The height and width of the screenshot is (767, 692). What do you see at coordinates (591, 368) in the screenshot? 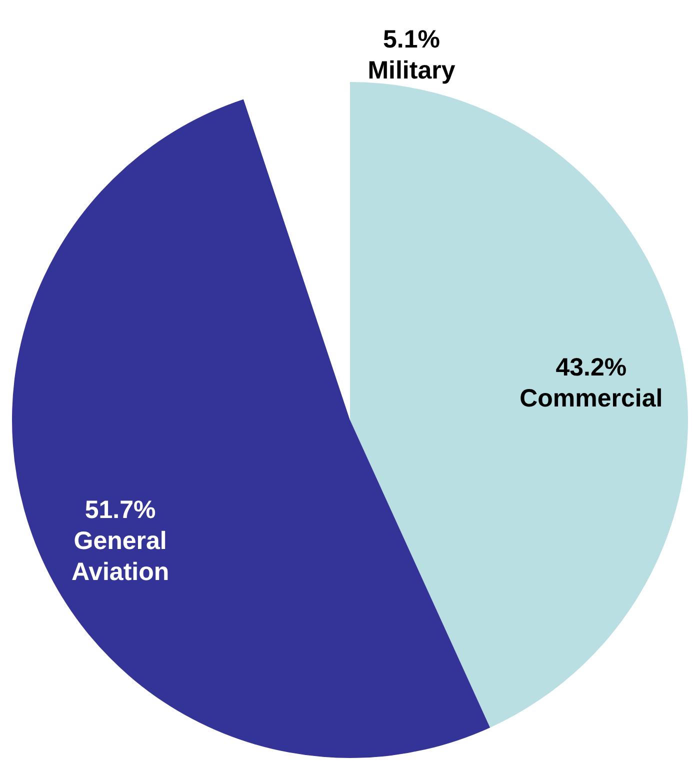
I see `data-label: 43.2%` at bounding box center [591, 368].